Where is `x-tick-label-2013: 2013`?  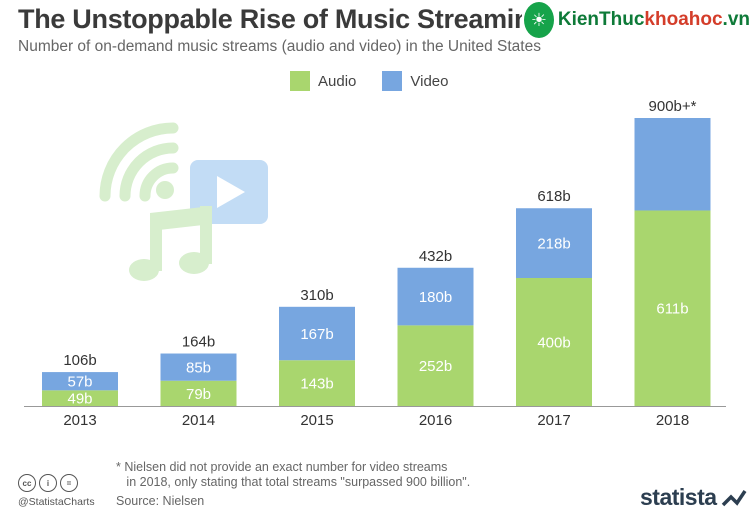 x-tick-label-2013: 2013 is located at coordinates (79, 420).